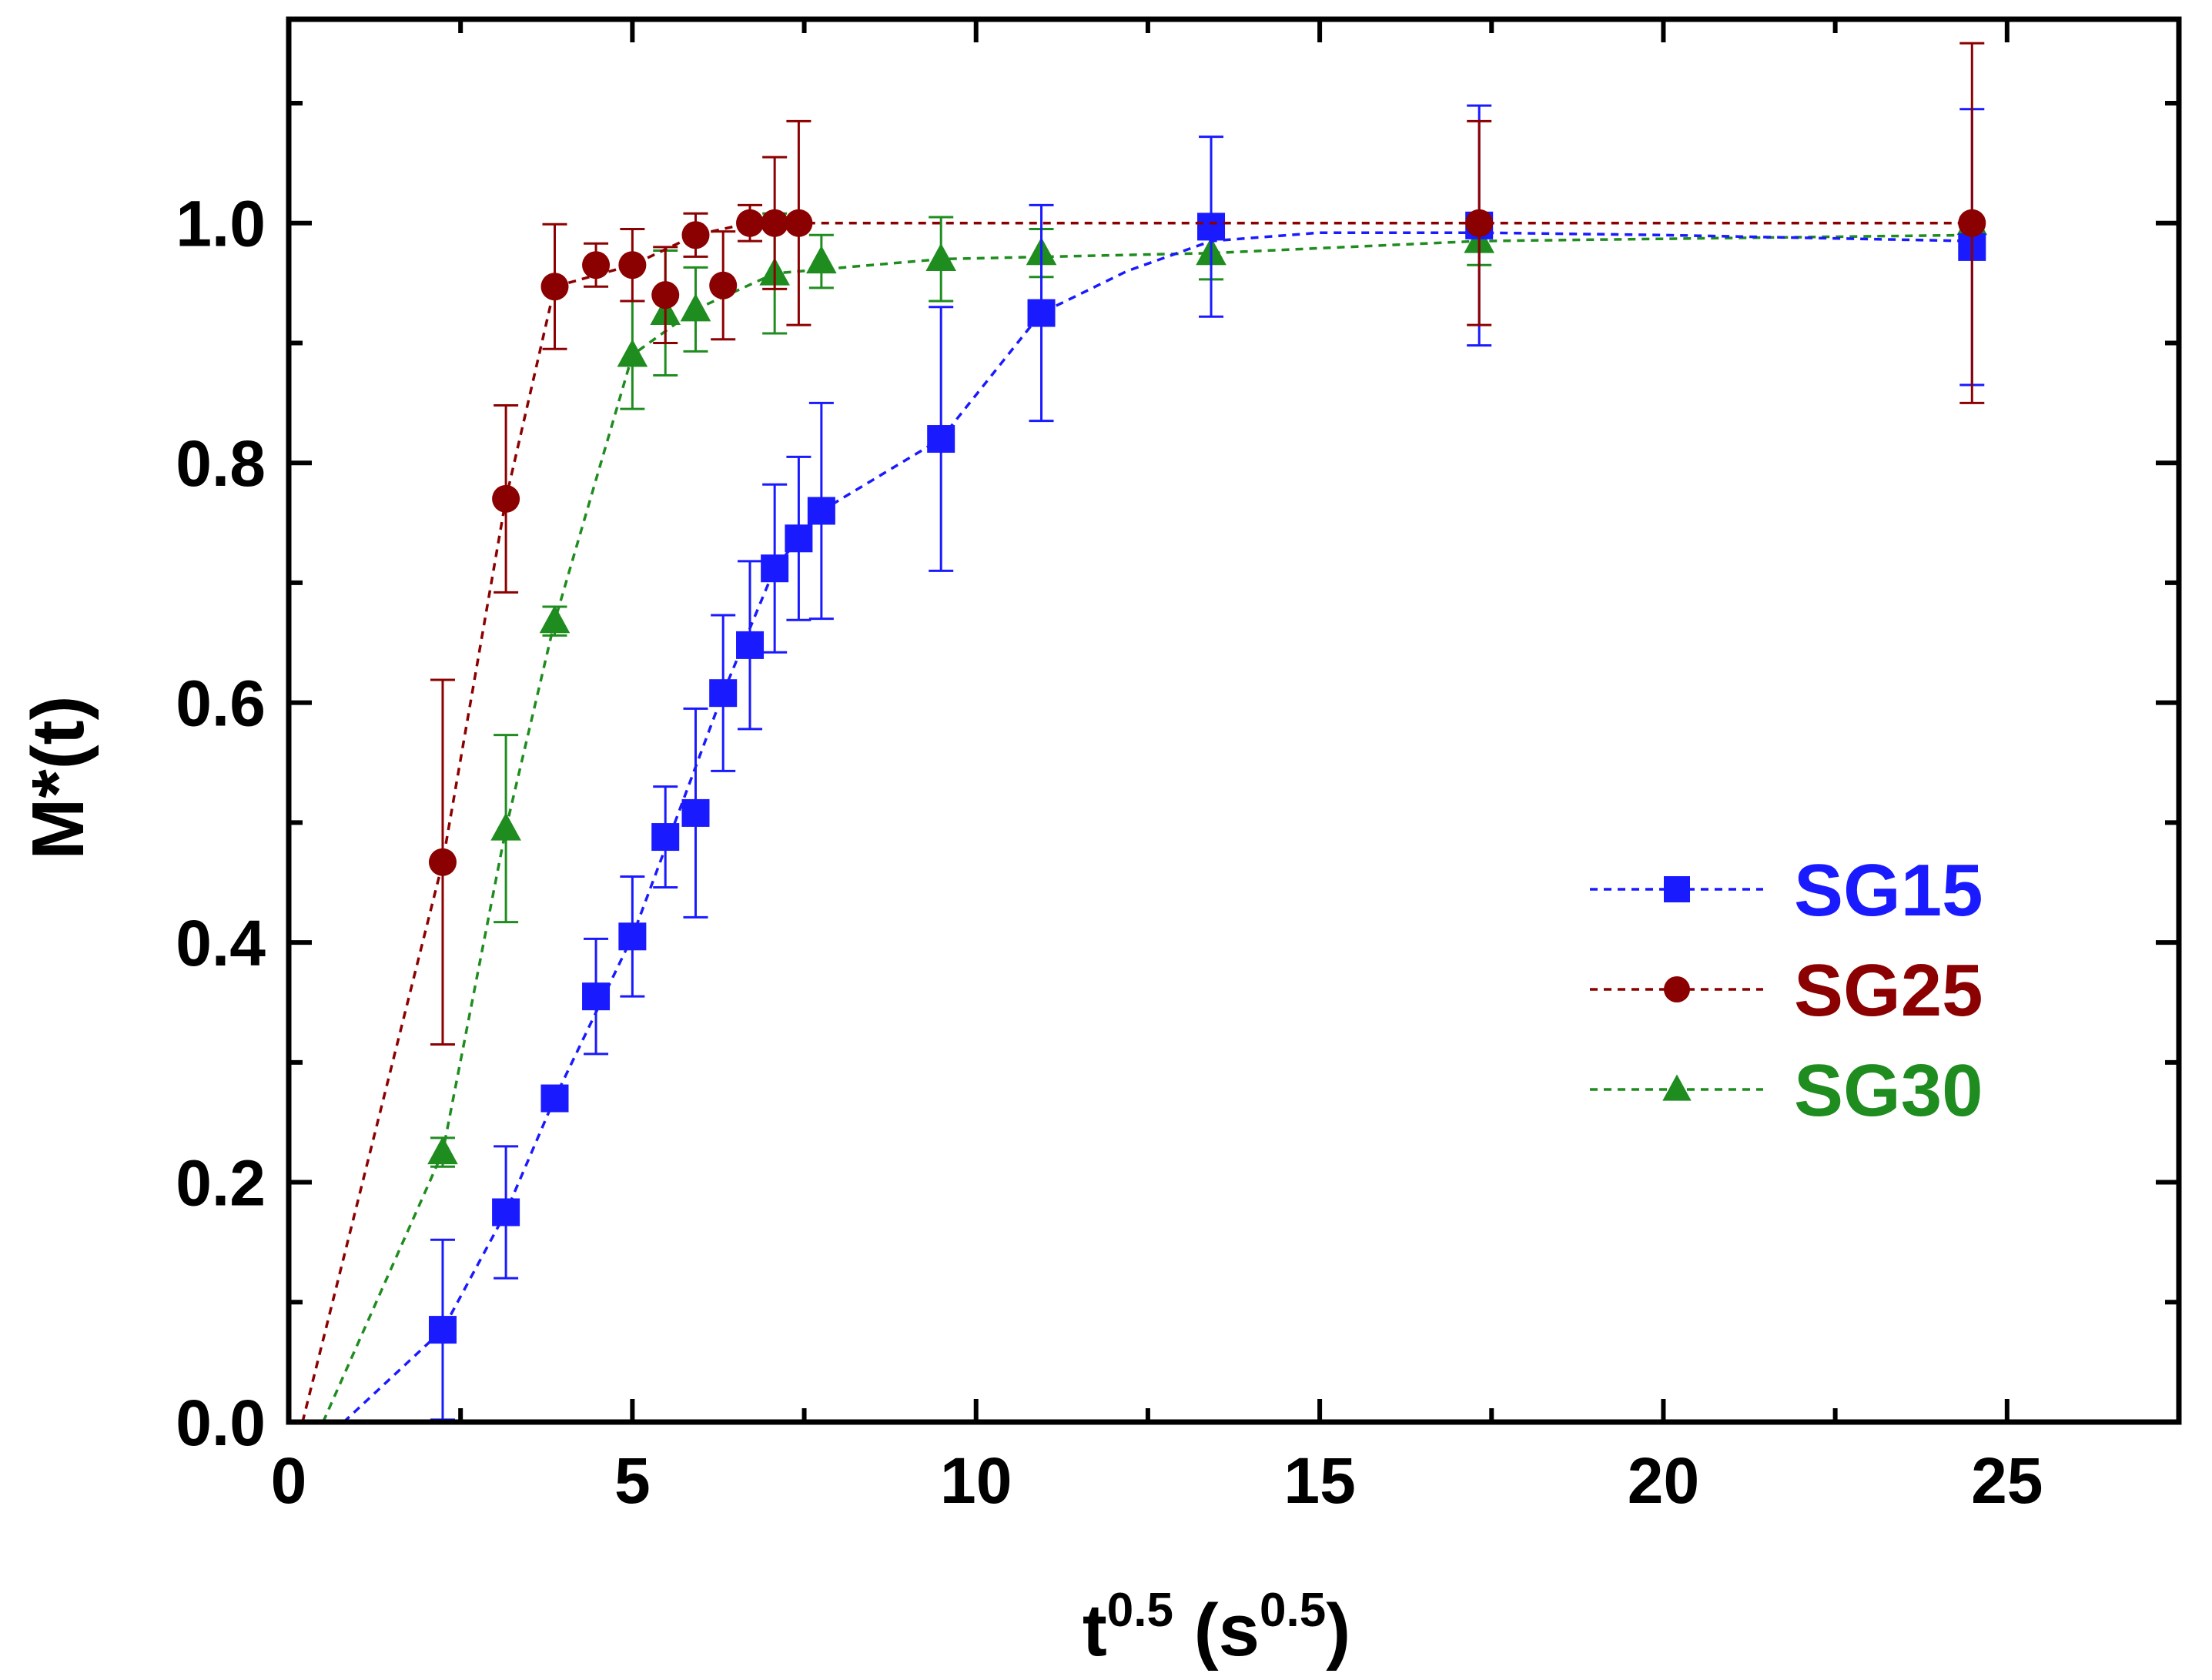  I want to click on y-tick-label: 0.4, so click(221, 943).